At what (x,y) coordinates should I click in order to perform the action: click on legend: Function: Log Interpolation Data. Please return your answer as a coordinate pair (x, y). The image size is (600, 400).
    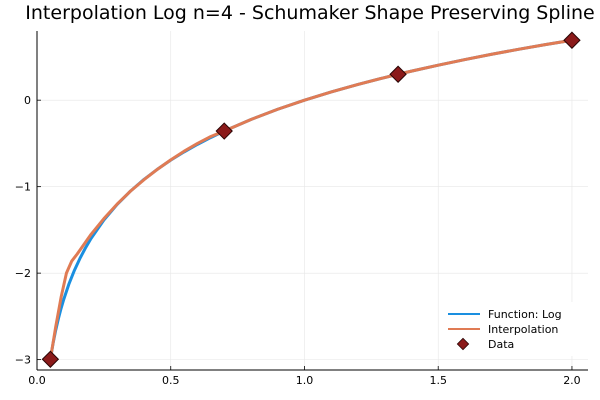
    Looking at the image, I should click on (511, 329).